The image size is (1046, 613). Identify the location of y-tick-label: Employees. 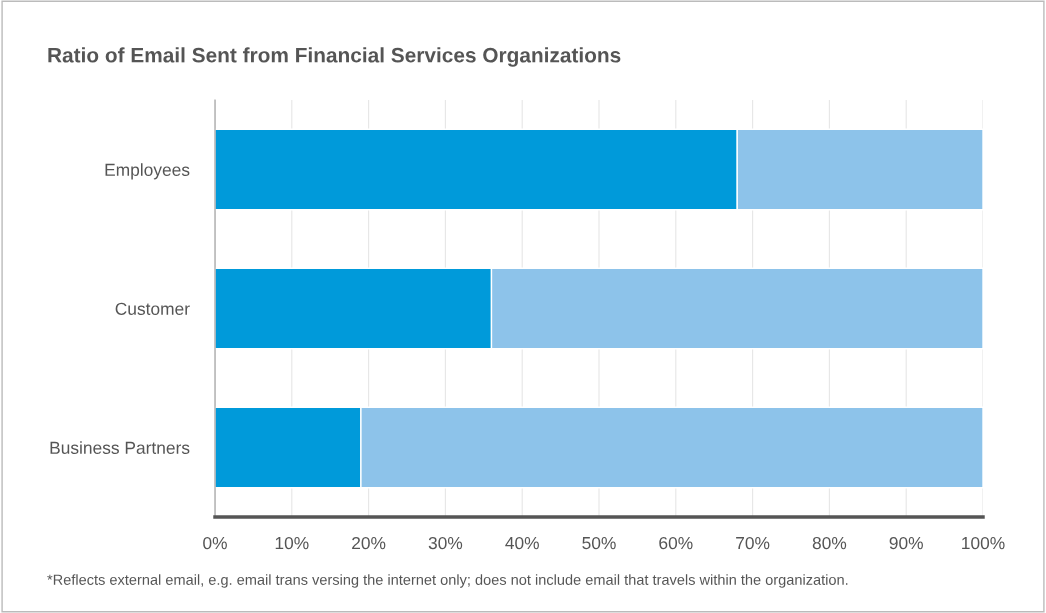
(147, 171).